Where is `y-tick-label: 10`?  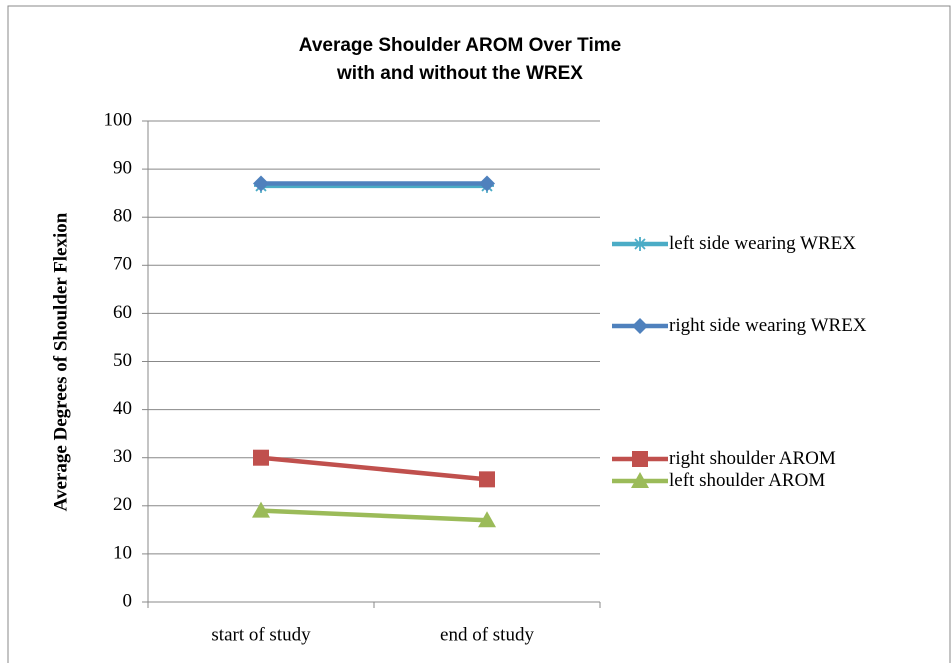 y-tick-label: 10 is located at coordinates (122, 552).